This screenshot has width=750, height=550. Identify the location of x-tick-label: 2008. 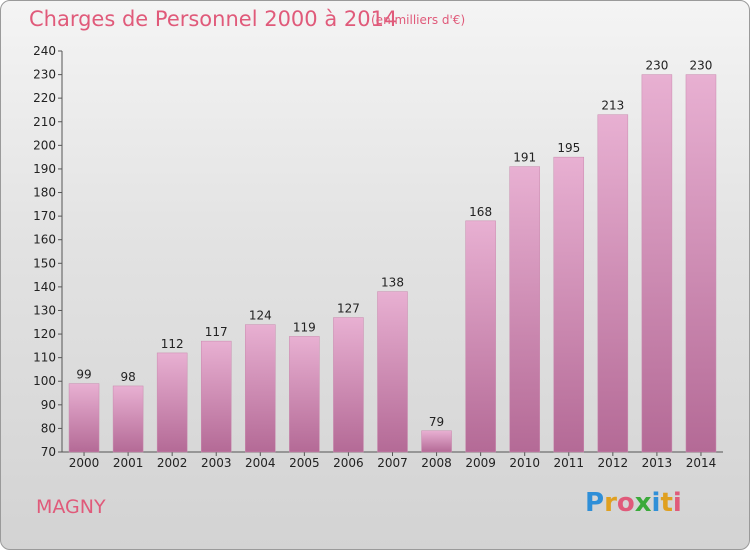
(436, 463).